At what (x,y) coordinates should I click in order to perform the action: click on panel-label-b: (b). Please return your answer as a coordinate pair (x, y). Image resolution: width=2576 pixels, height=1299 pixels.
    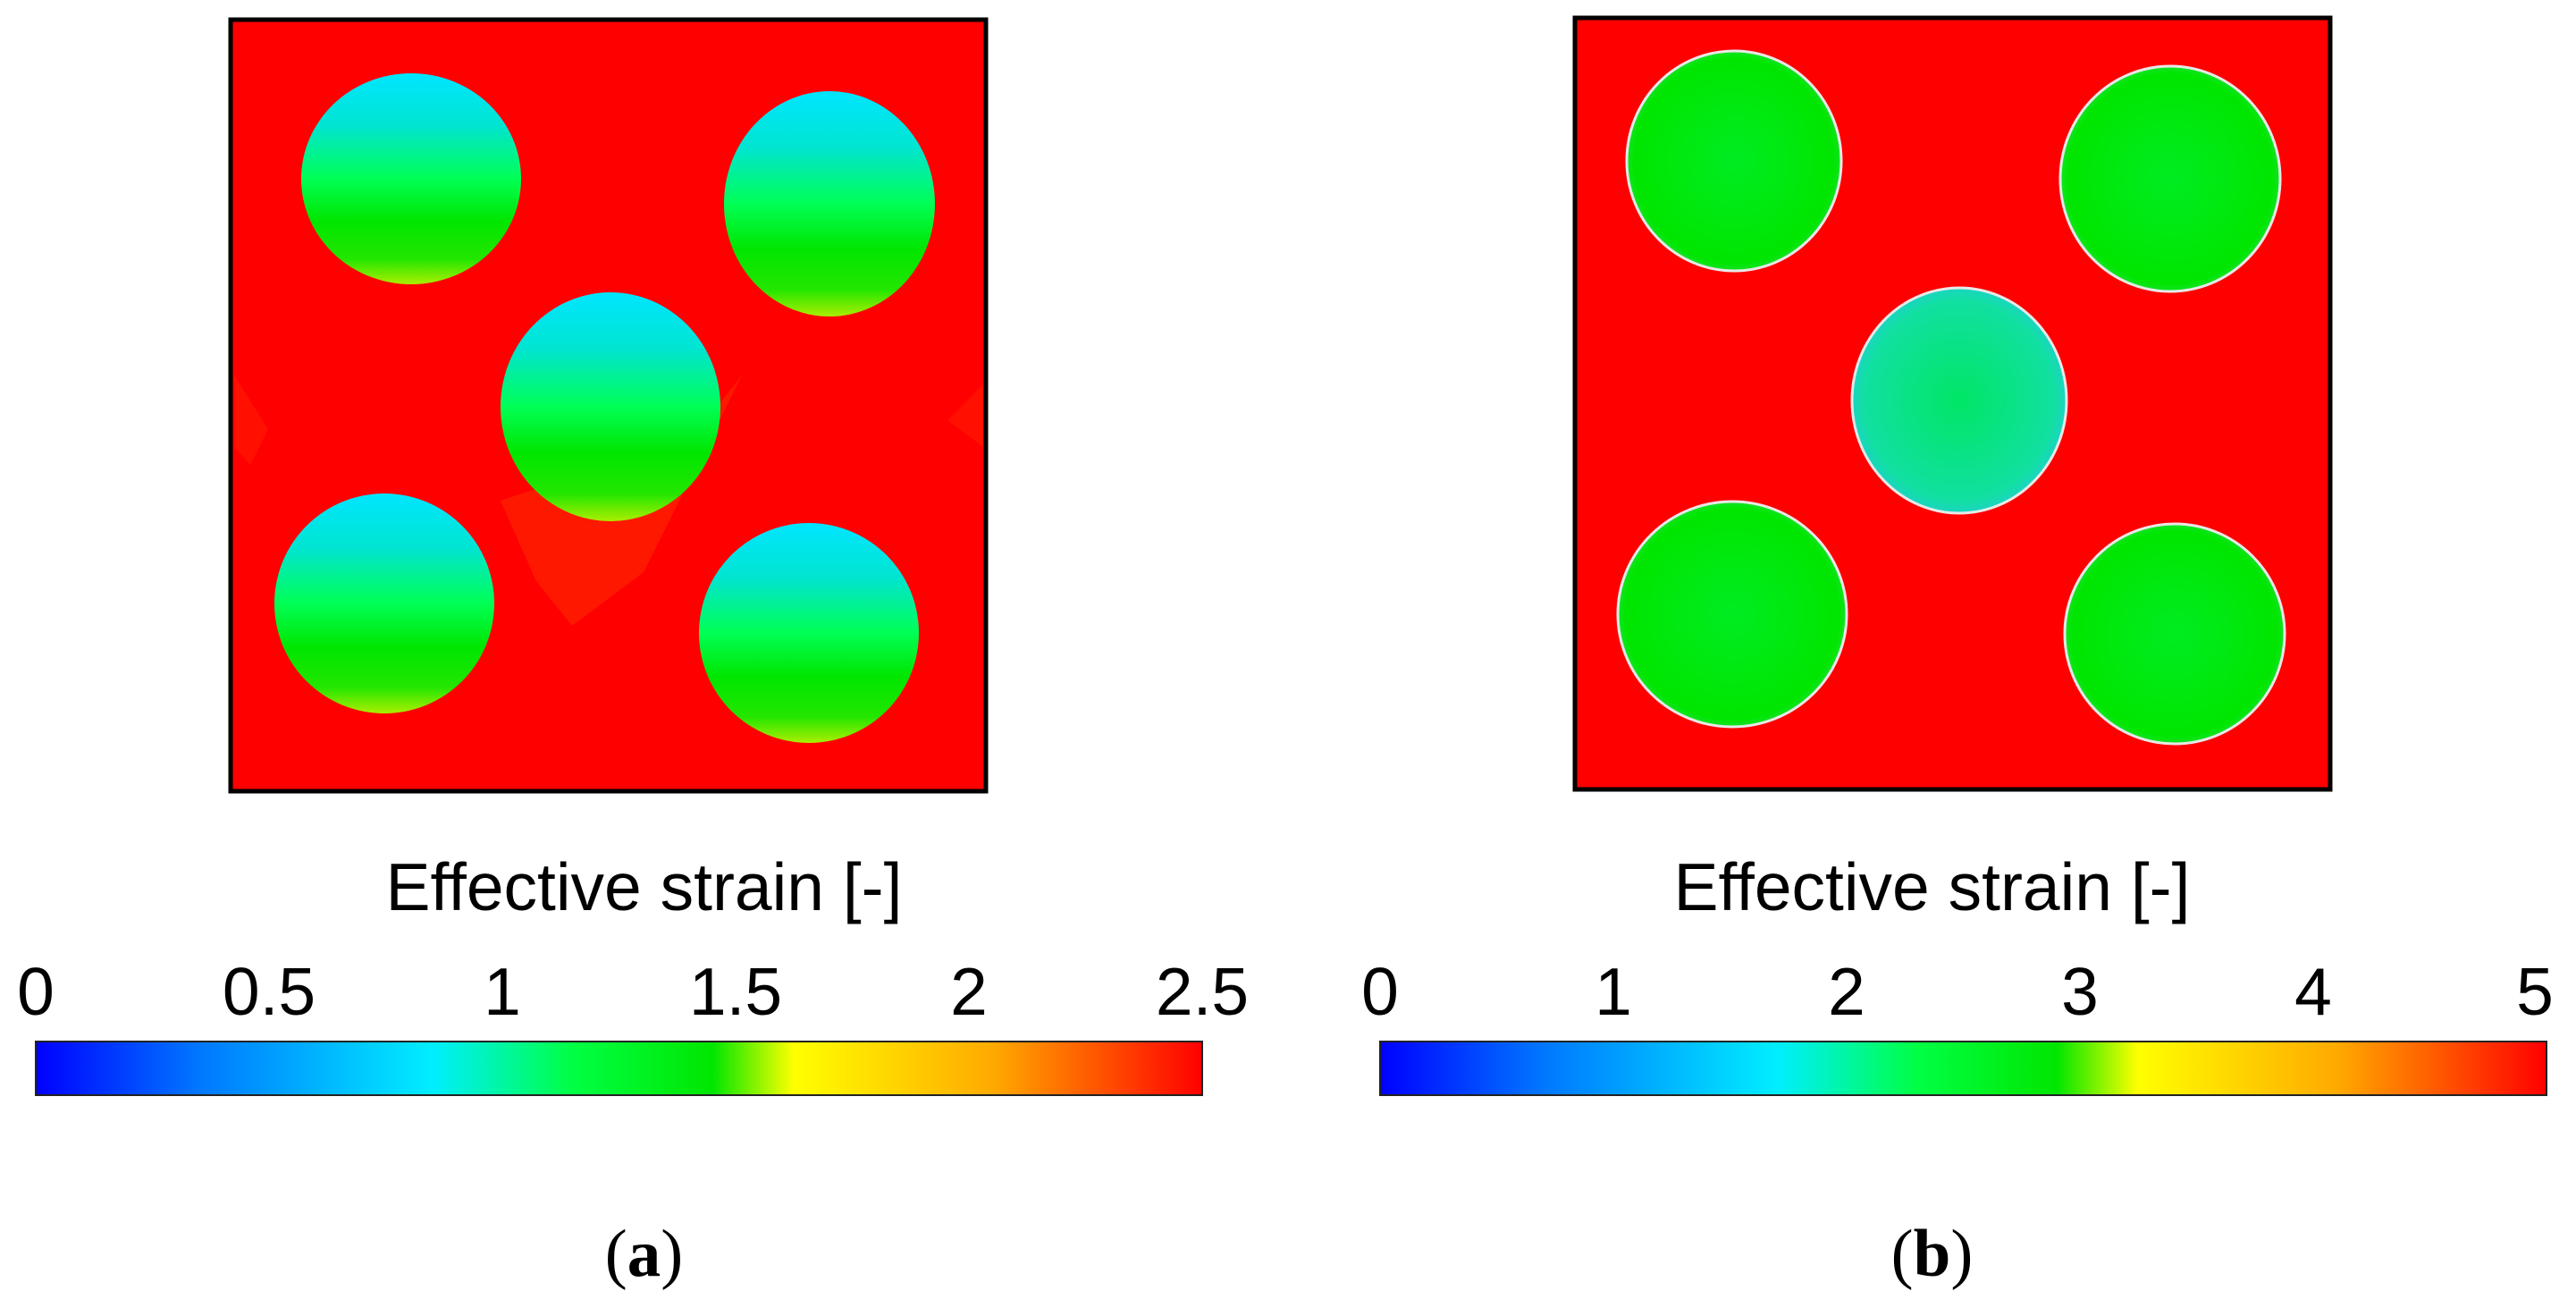
    Looking at the image, I should click on (1932, 1254).